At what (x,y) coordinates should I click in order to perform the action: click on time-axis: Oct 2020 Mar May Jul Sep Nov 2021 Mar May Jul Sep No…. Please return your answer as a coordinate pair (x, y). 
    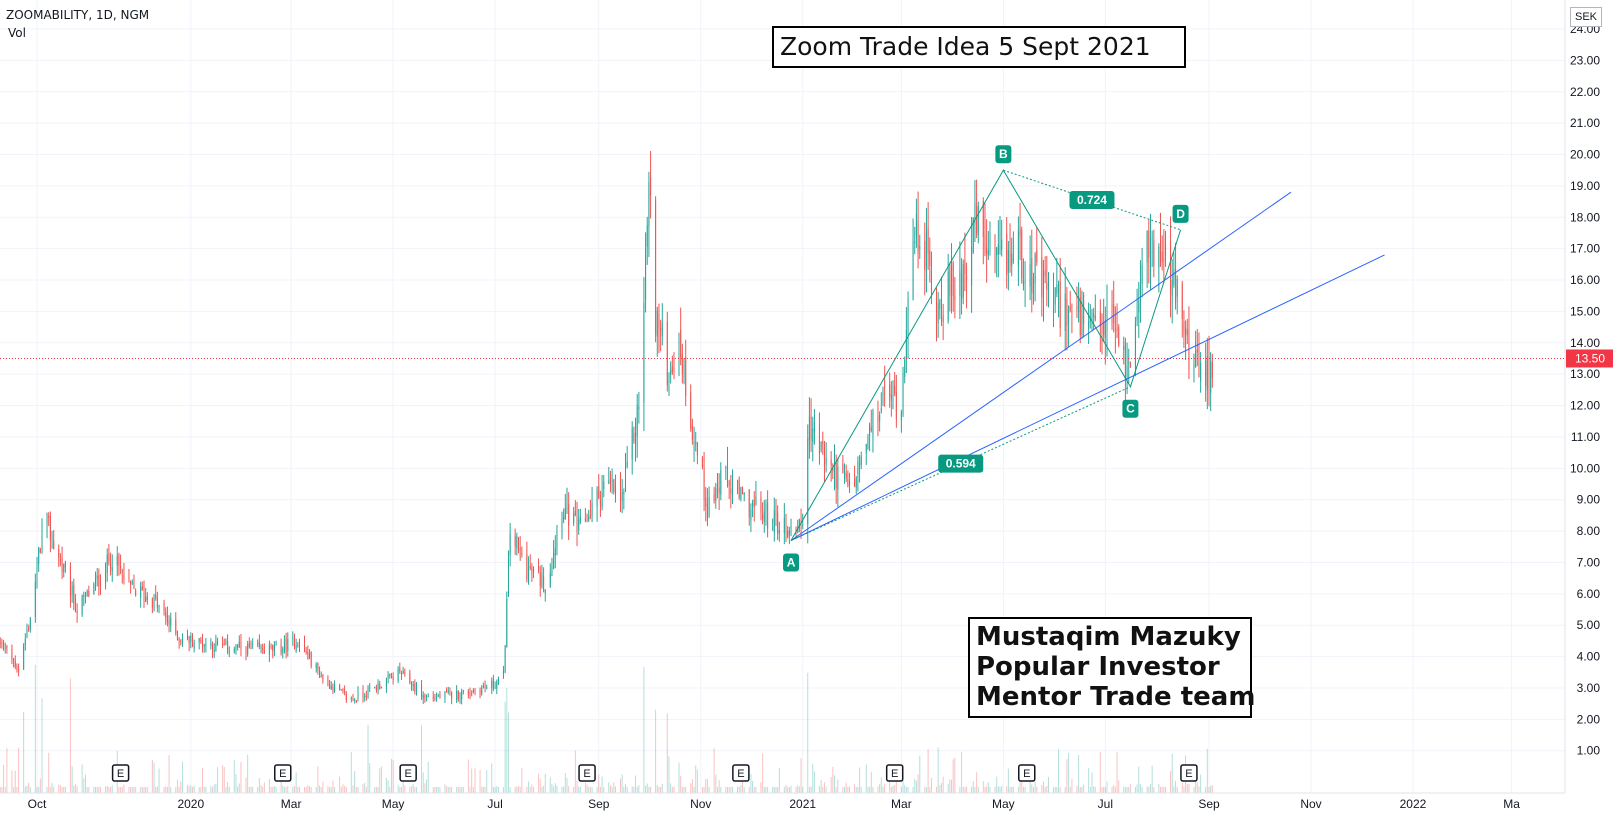
    Looking at the image, I should click on (782, 804).